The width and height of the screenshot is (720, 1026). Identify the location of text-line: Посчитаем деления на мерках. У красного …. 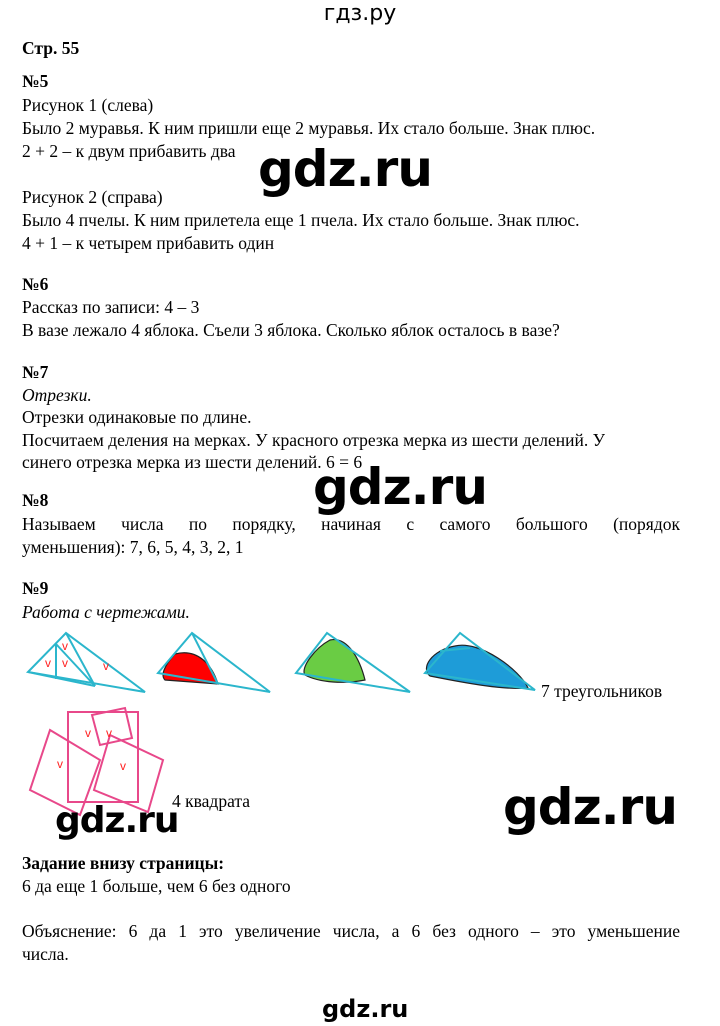
(313, 440).